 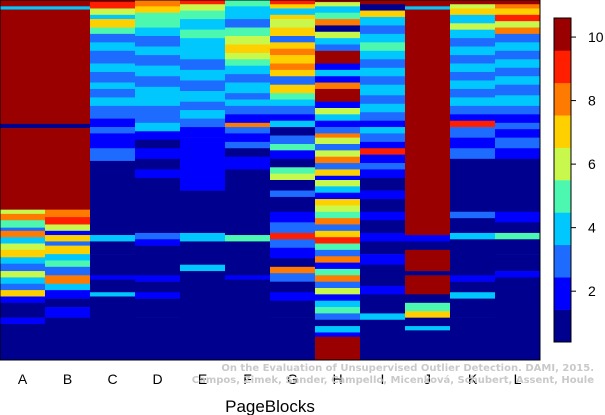 What do you see at coordinates (247, 379) in the screenshot?
I see `x-tick-F: F` at bounding box center [247, 379].